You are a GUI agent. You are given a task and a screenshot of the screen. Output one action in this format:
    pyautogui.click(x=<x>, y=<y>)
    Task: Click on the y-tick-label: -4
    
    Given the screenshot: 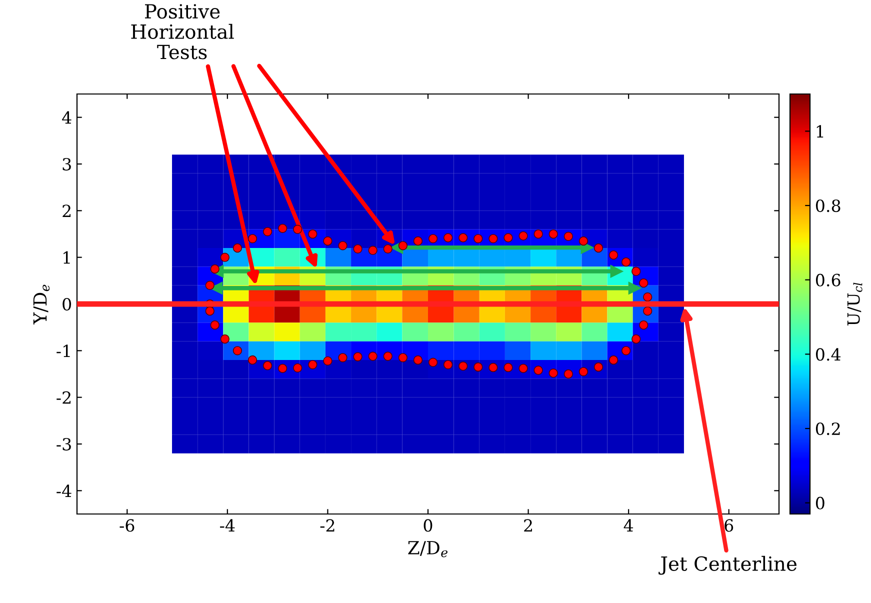 What is the action you would take?
    pyautogui.click(x=64, y=490)
    